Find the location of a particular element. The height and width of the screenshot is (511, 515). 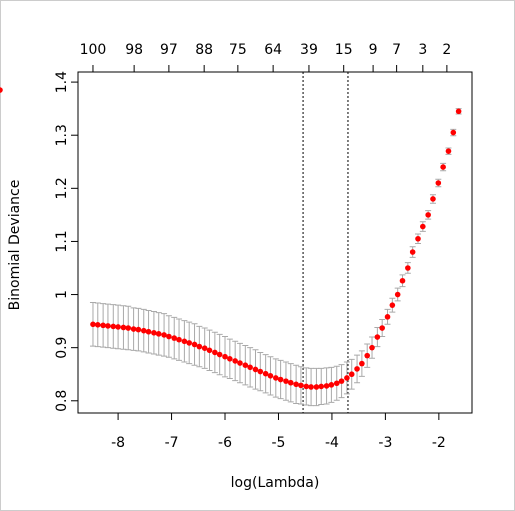

x-tick-label: -3 is located at coordinates (385, 443).